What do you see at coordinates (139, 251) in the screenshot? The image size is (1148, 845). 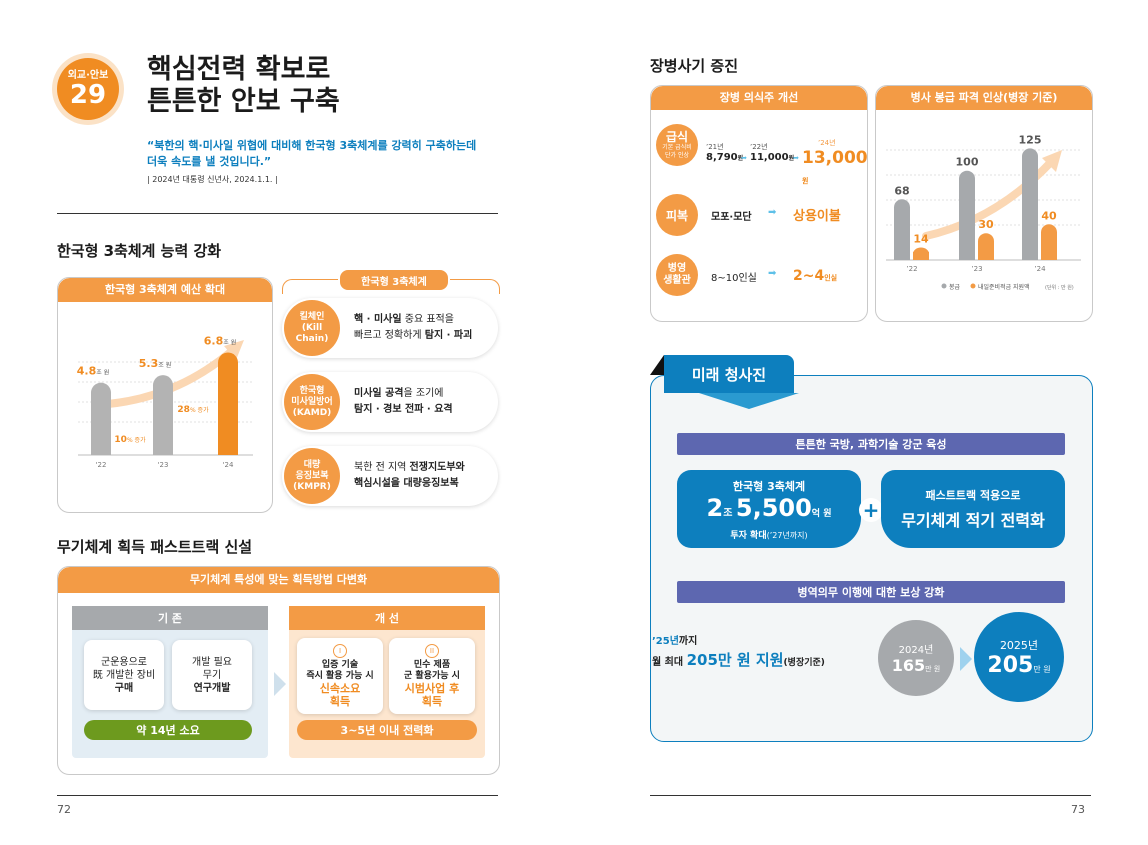 I see `section1-title: 한국형 3축체계 능력 강화` at bounding box center [139, 251].